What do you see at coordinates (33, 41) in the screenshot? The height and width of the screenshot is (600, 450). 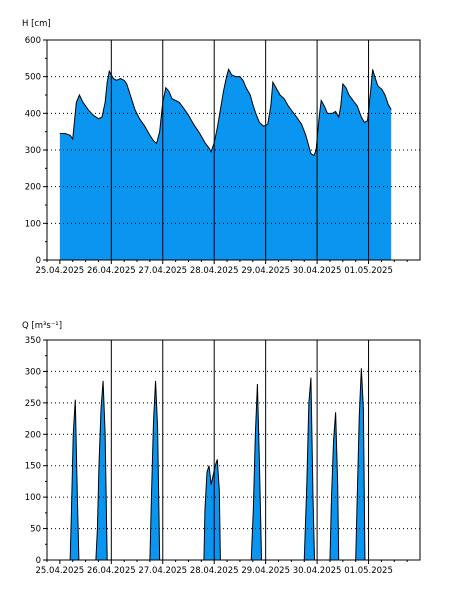 I see `water-level-y-tick-label: 600` at bounding box center [33, 41].